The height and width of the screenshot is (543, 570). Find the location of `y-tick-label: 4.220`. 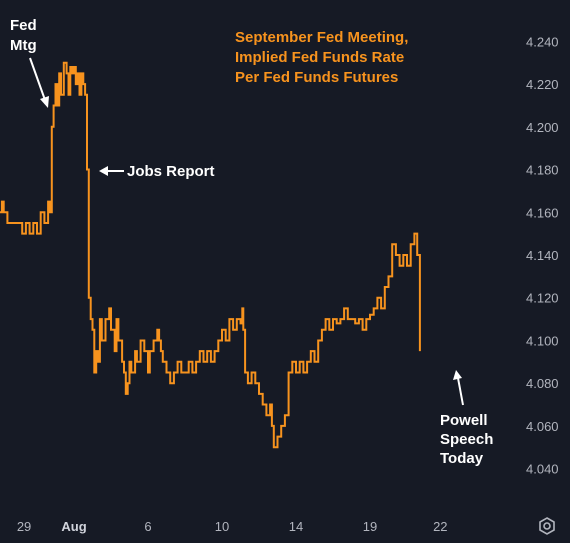

y-tick-label: 4.220 is located at coordinates (542, 84).